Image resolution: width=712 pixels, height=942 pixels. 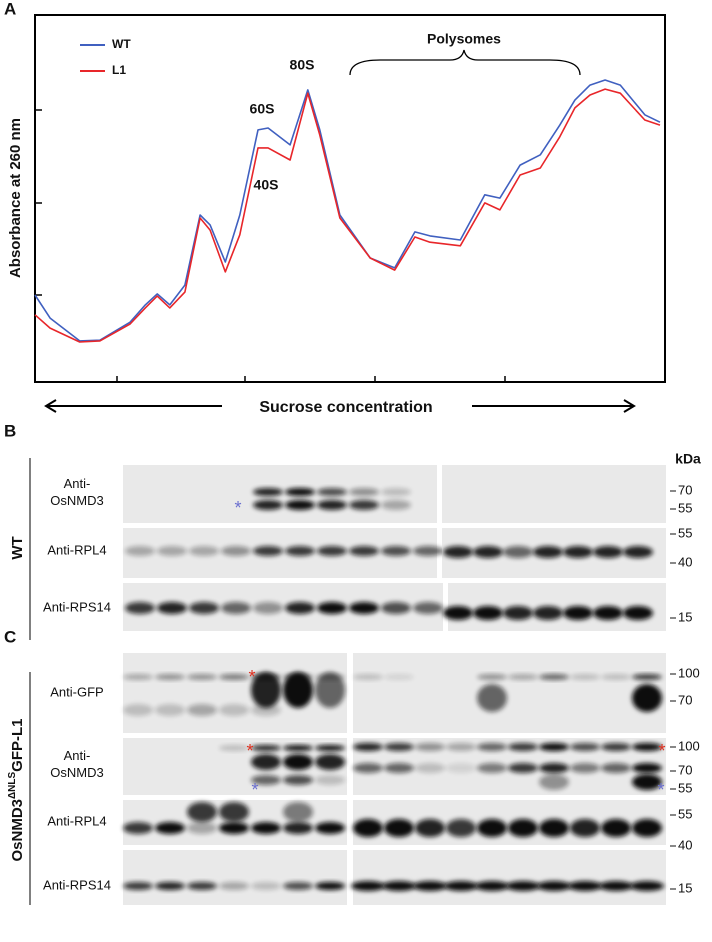 I want to click on x-arrows, so click(x=340, y=406).